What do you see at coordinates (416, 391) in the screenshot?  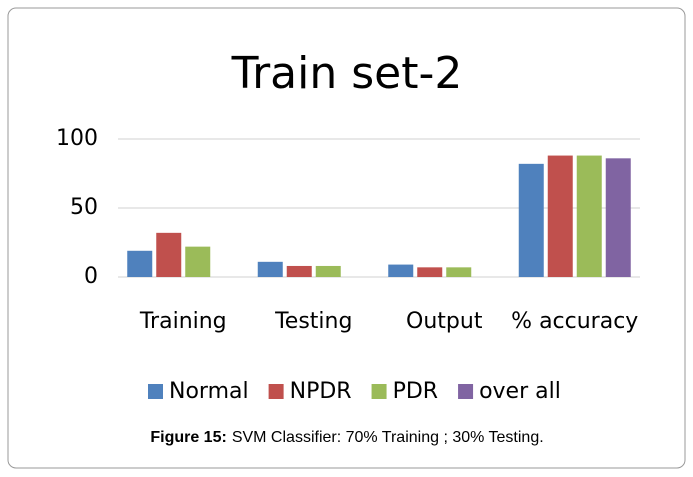 I see `legend-label: PDR` at bounding box center [416, 391].